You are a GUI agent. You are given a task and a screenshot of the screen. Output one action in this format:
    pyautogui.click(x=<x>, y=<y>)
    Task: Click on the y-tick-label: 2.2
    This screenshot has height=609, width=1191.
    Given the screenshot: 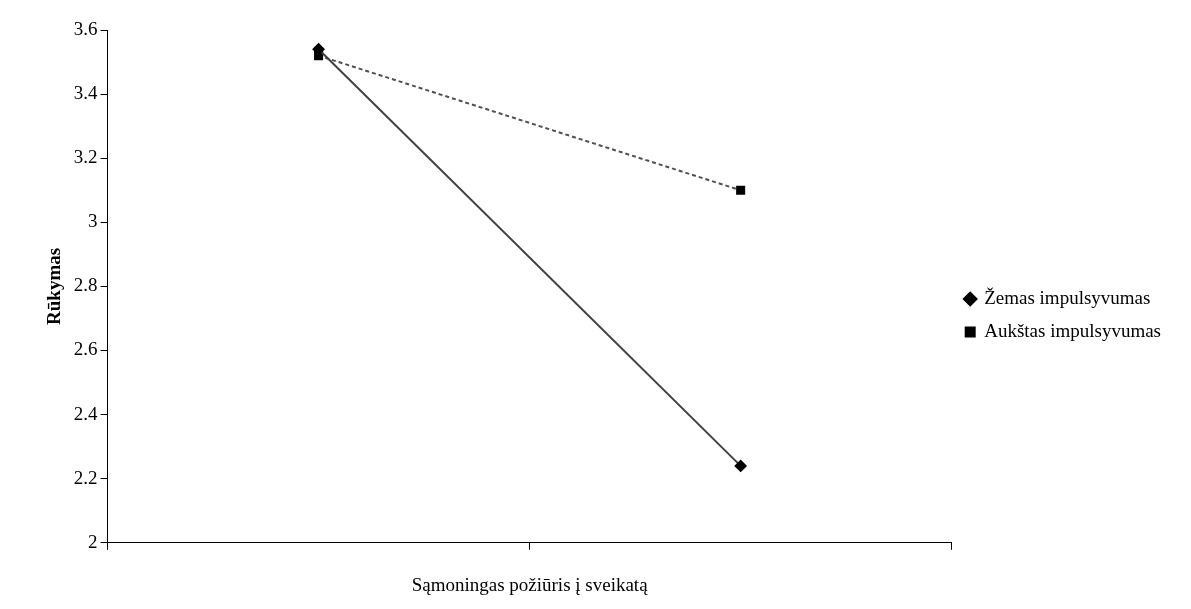 What is the action you would take?
    pyautogui.click(x=85, y=477)
    